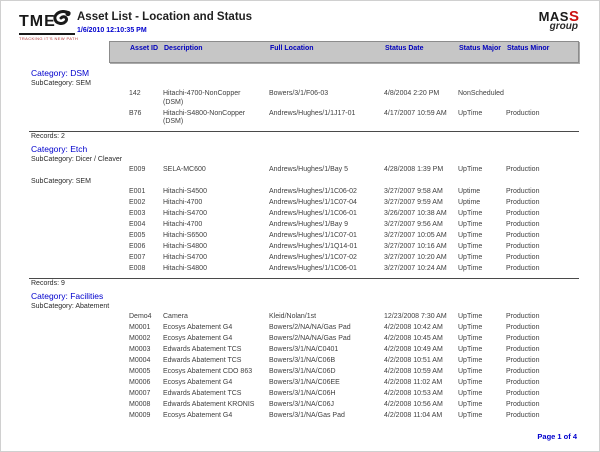 The image size is (600, 452). I want to click on cell-full-location: Bowers/3/1/NA/Gas Pad, so click(307, 415).